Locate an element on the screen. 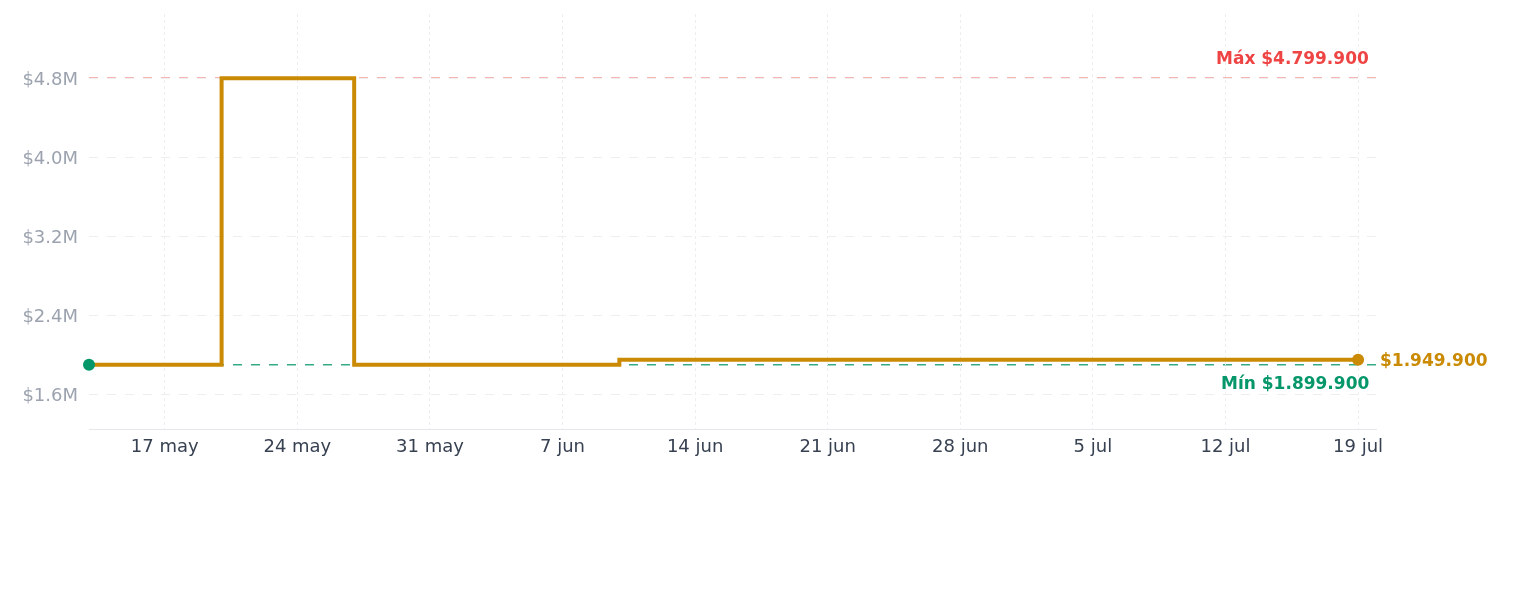  x-tick-label: 12 jul is located at coordinates (1225, 445).